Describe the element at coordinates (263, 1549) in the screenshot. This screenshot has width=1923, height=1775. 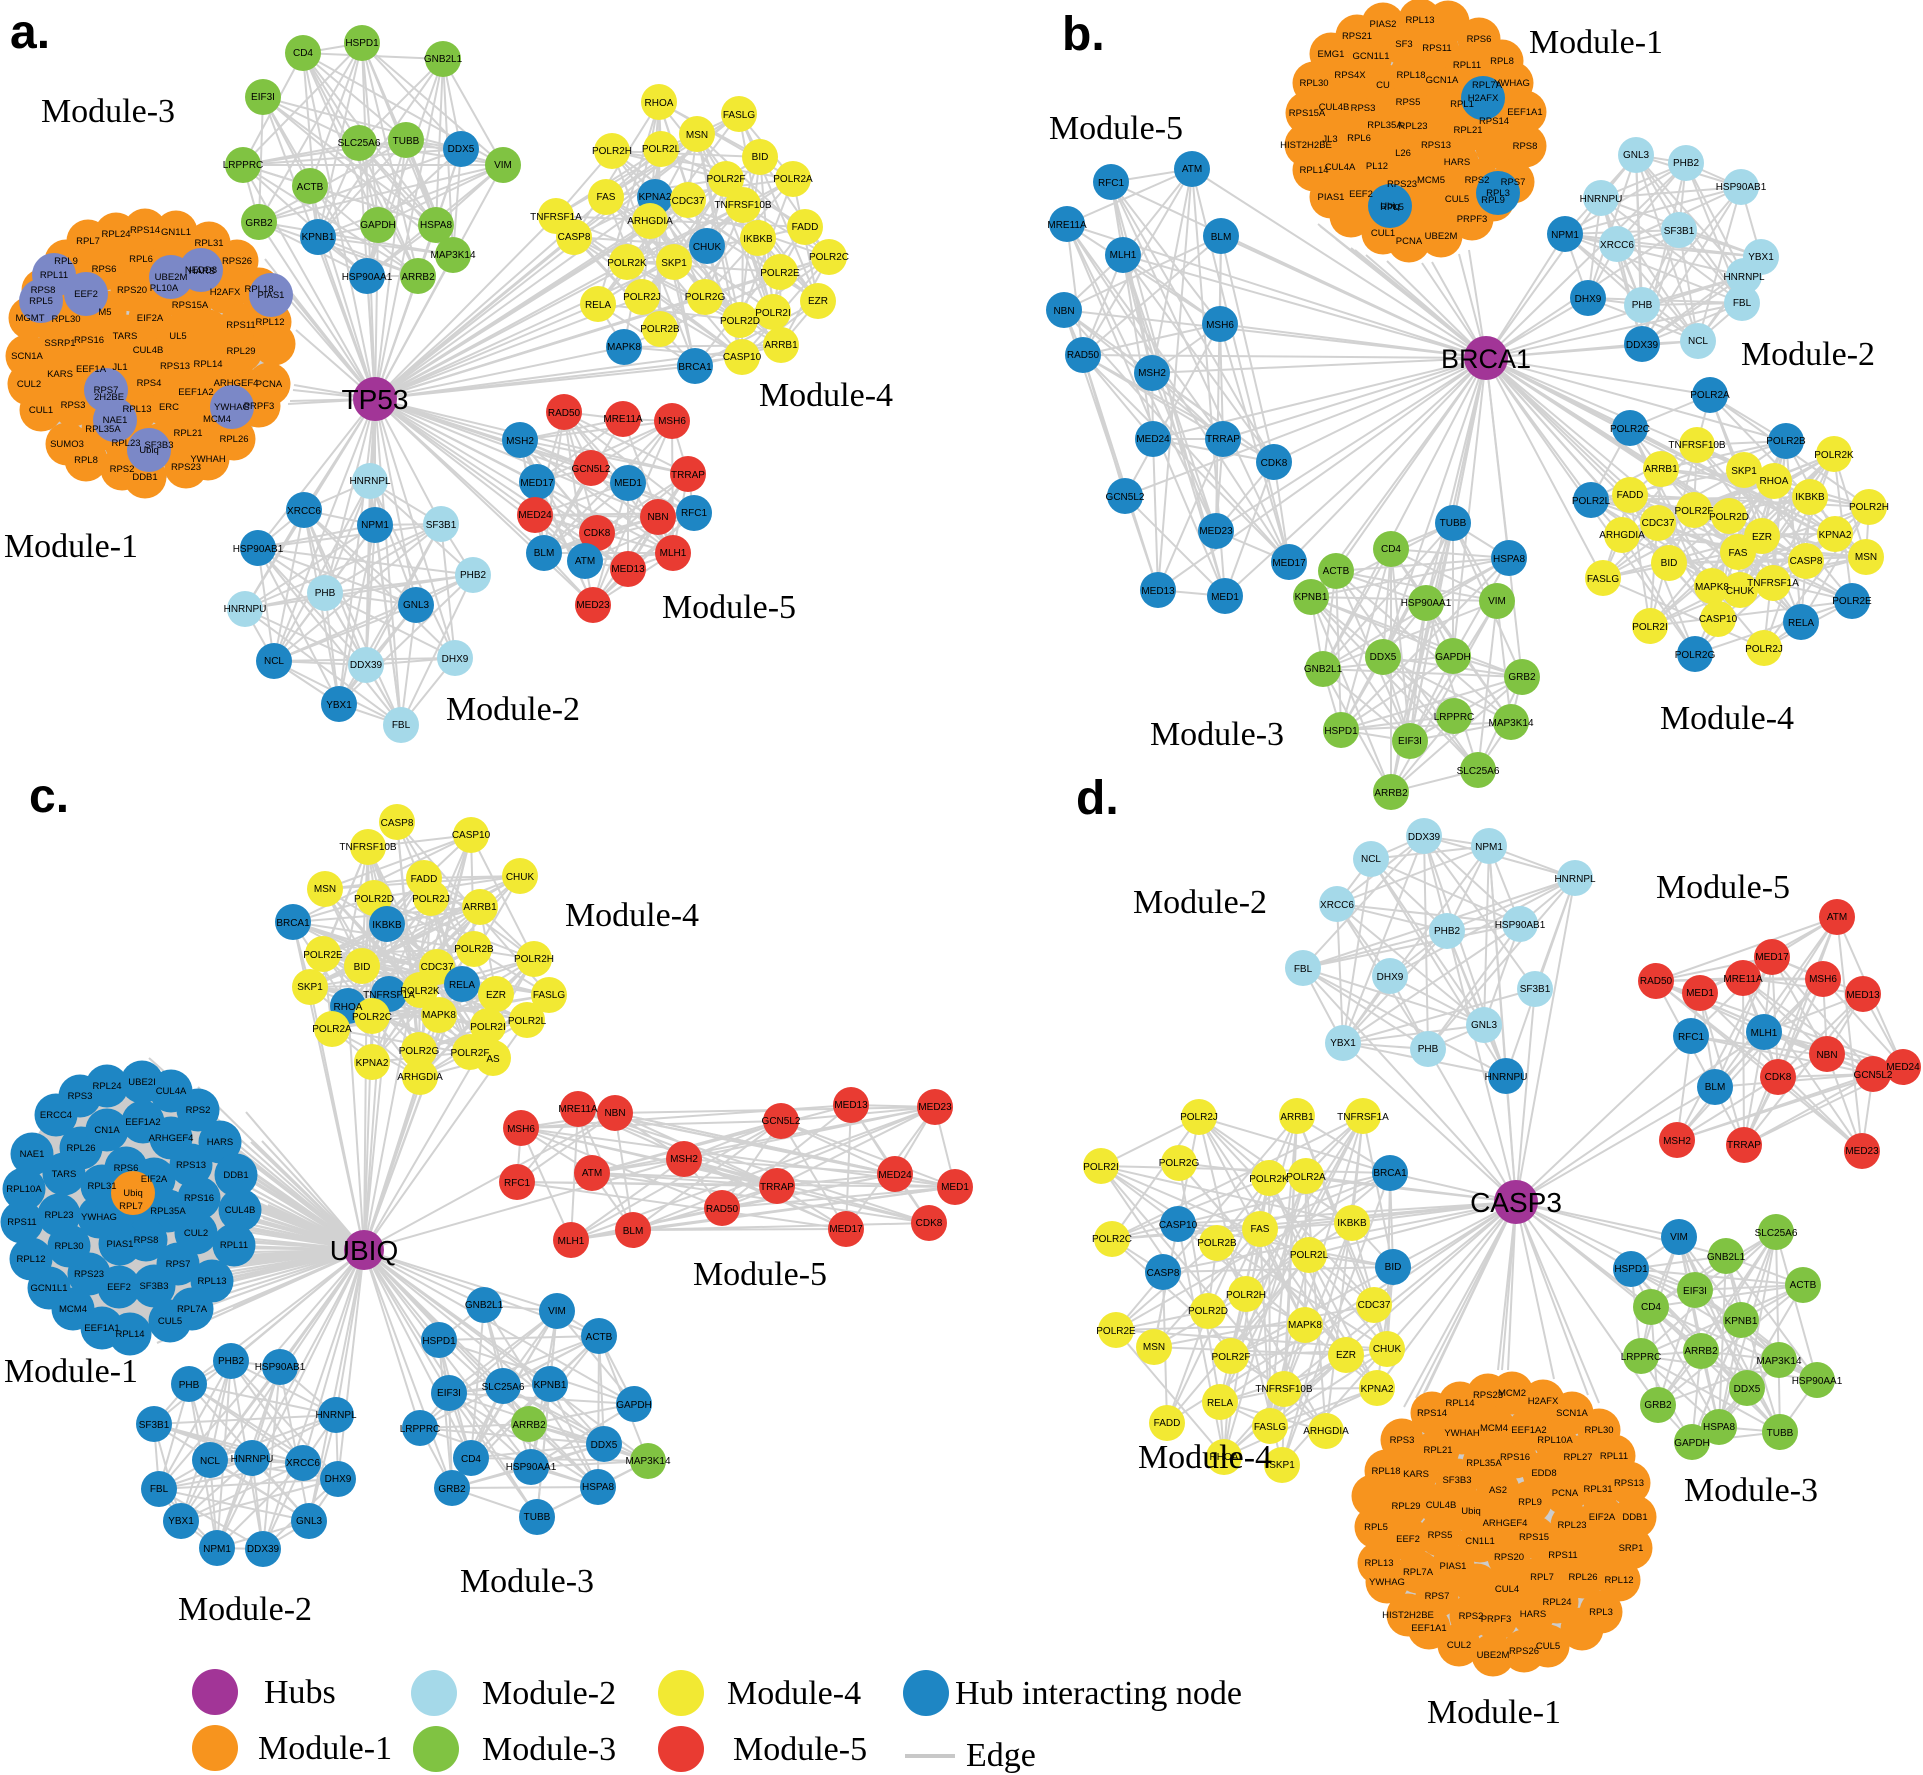
I see `svg-text: DDX39` at that location.